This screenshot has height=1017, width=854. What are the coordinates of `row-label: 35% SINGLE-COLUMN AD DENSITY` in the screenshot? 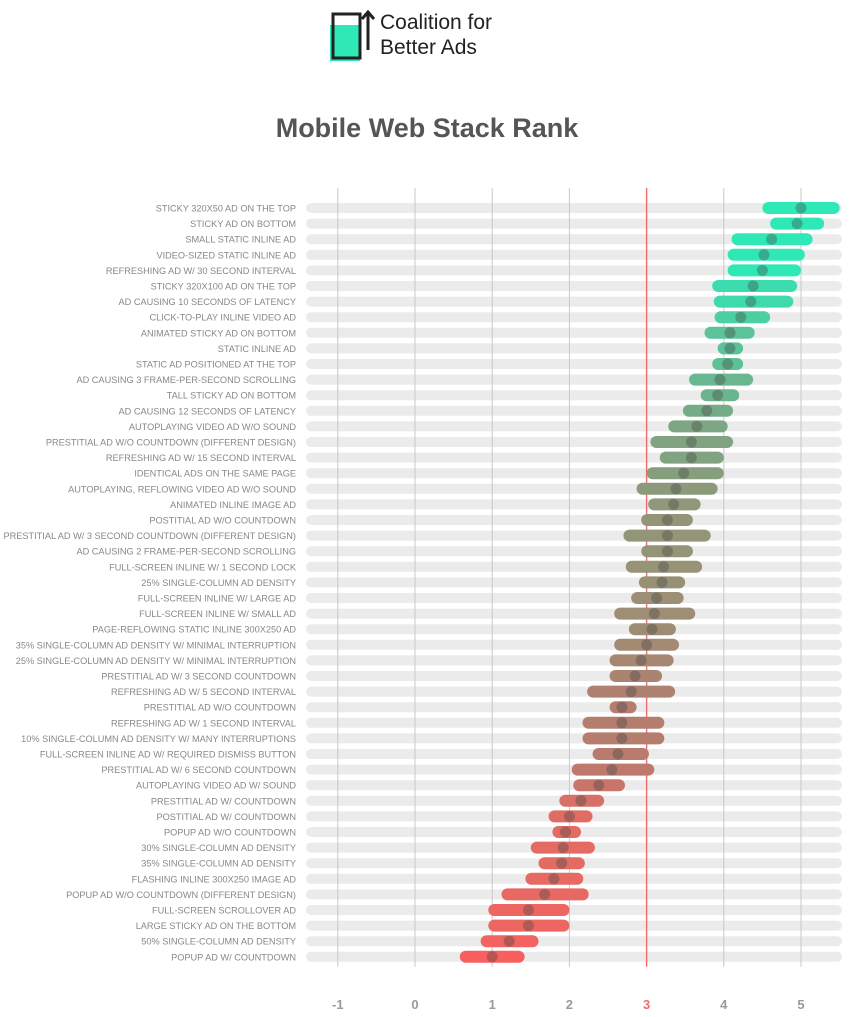 It's located at (218, 864).